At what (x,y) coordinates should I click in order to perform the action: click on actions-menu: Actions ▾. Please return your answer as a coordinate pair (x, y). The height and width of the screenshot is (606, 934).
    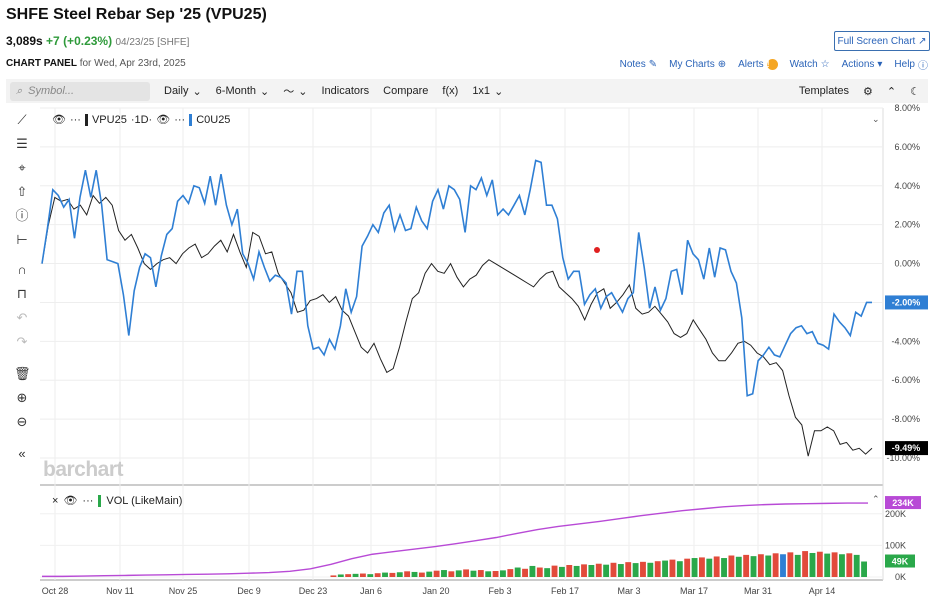
    Looking at the image, I should click on (862, 64).